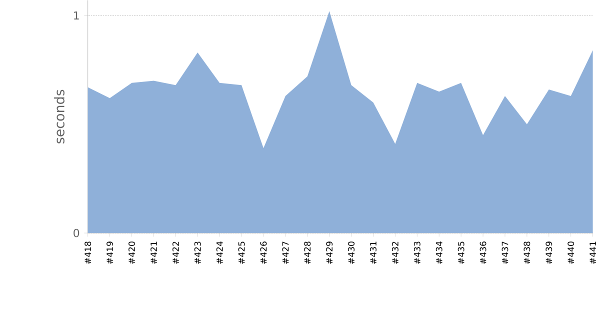  Describe the element at coordinates (571, 252) in the screenshot. I see `x-tick-label: #440` at that location.